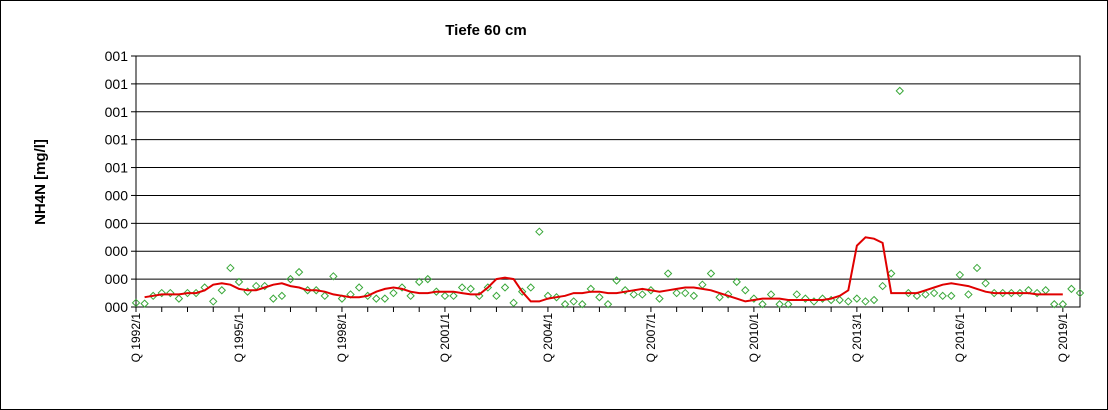 The height and width of the screenshot is (410, 1108). What do you see at coordinates (136, 338) in the screenshot?
I see `x-tick-label: Q 1992/1` at bounding box center [136, 338].